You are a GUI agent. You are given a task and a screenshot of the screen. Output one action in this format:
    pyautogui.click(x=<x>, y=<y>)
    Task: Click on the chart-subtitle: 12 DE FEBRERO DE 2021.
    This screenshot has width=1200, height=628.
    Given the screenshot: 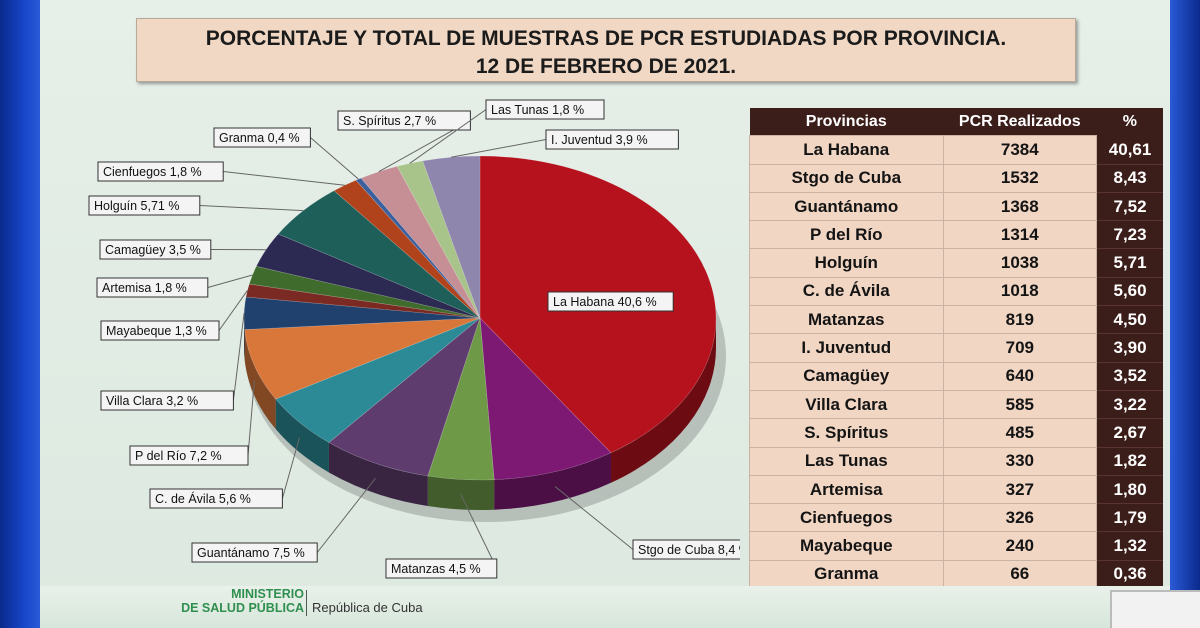 What is the action you would take?
    pyautogui.click(x=606, y=66)
    